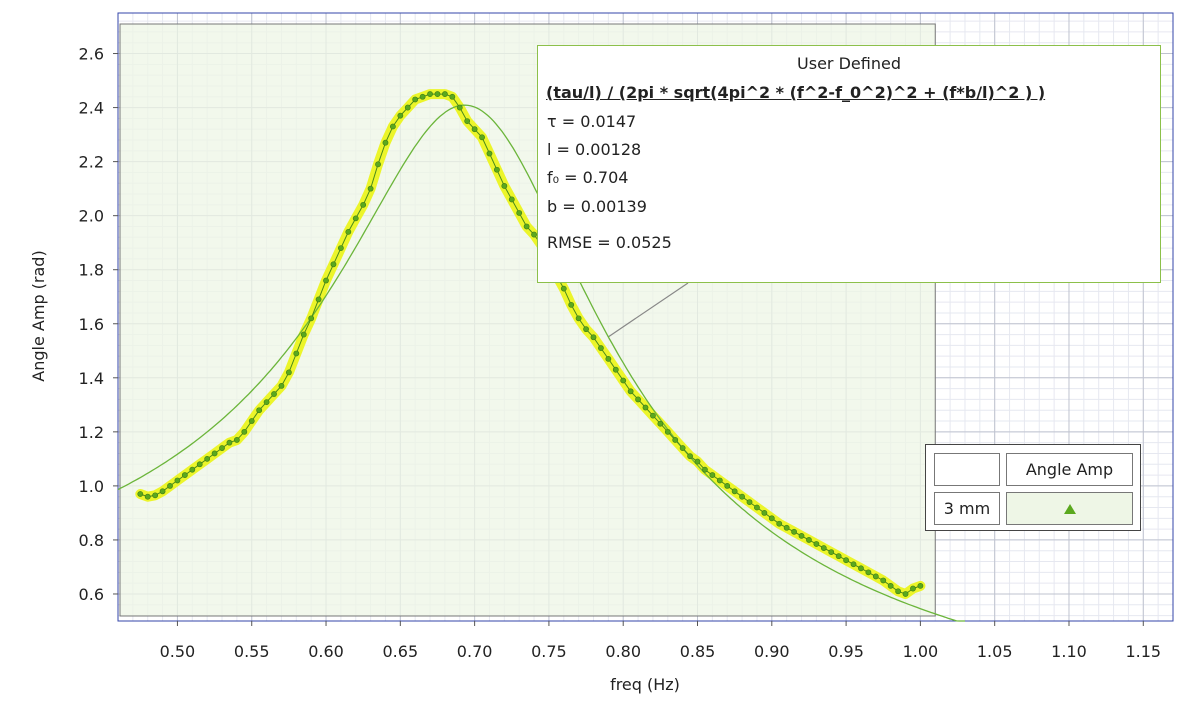  I want to click on x-tick-label: 0.95, so click(846, 651).